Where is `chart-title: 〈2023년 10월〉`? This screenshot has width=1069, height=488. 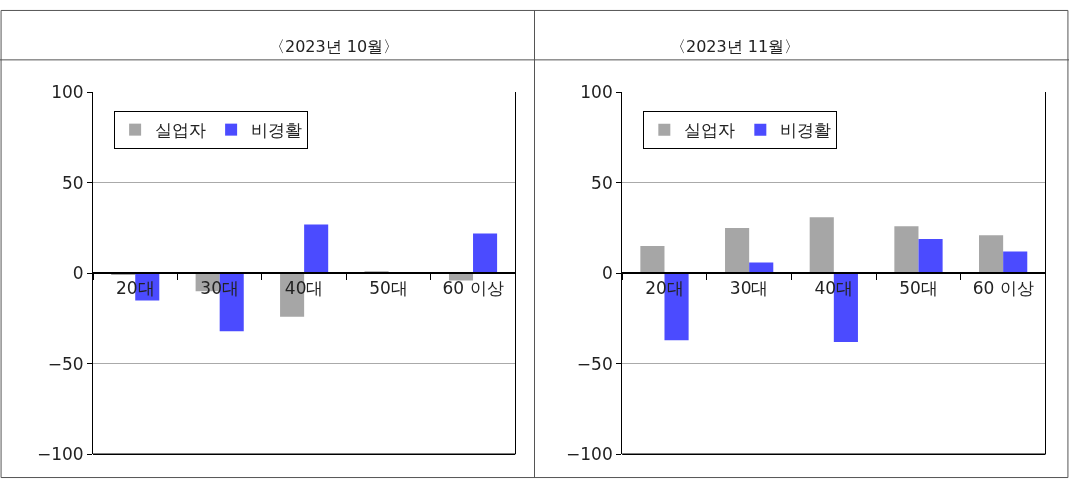 chart-title: 〈2023년 10월〉 is located at coordinates (334, 46).